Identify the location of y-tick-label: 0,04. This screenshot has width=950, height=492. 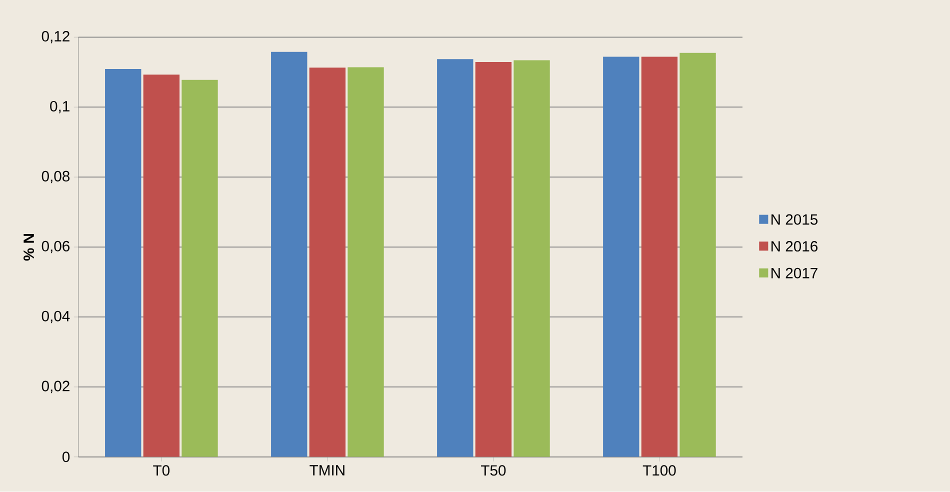
(56, 317).